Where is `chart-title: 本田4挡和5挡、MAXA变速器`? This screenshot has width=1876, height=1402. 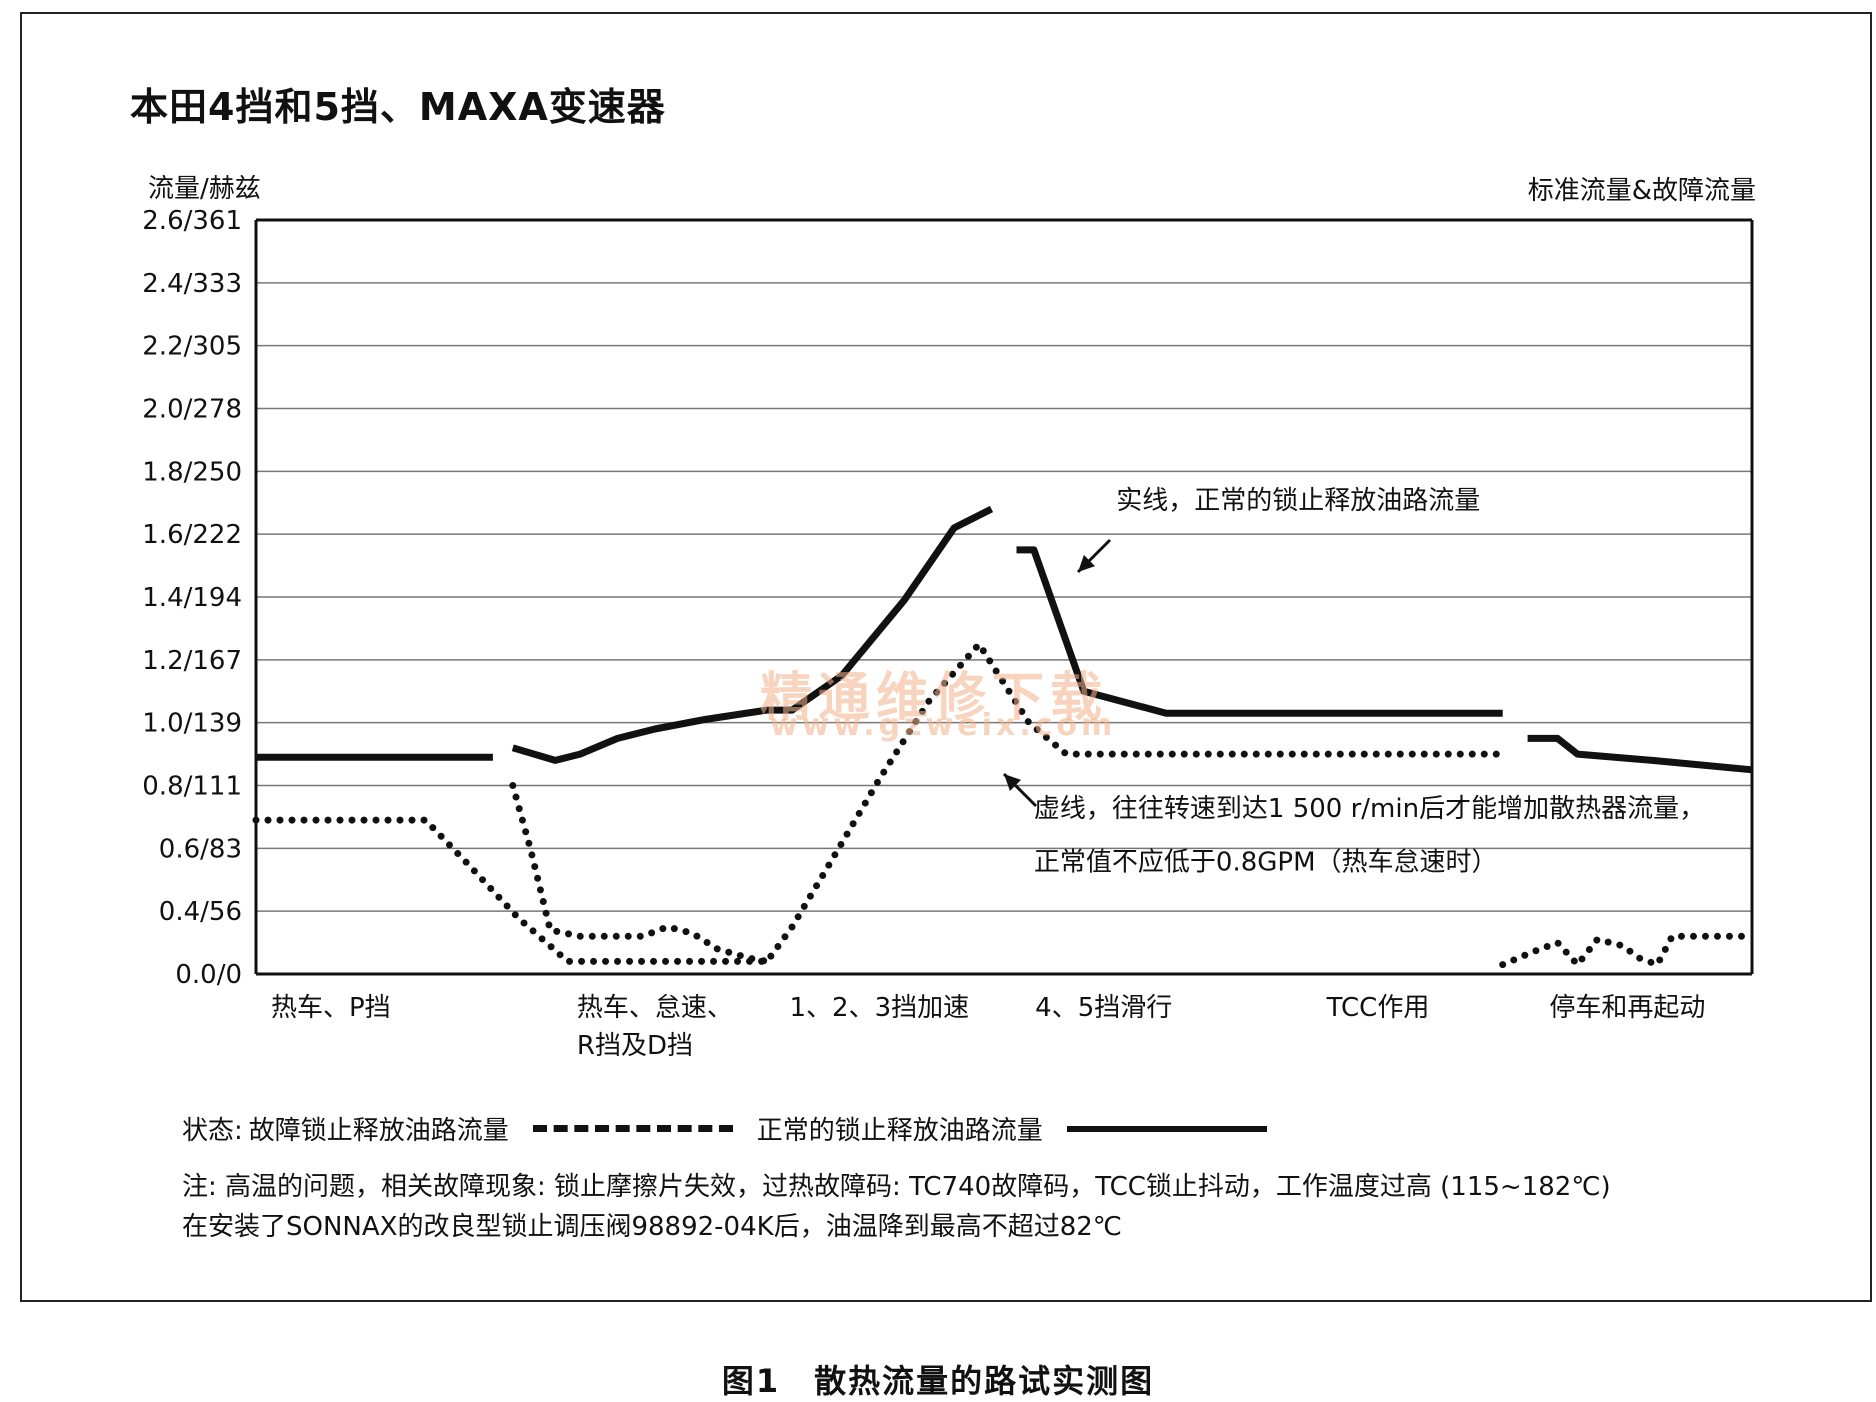 chart-title: 本田4挡和5挡、MAXA变速器 is located at coordinates (398, 107).